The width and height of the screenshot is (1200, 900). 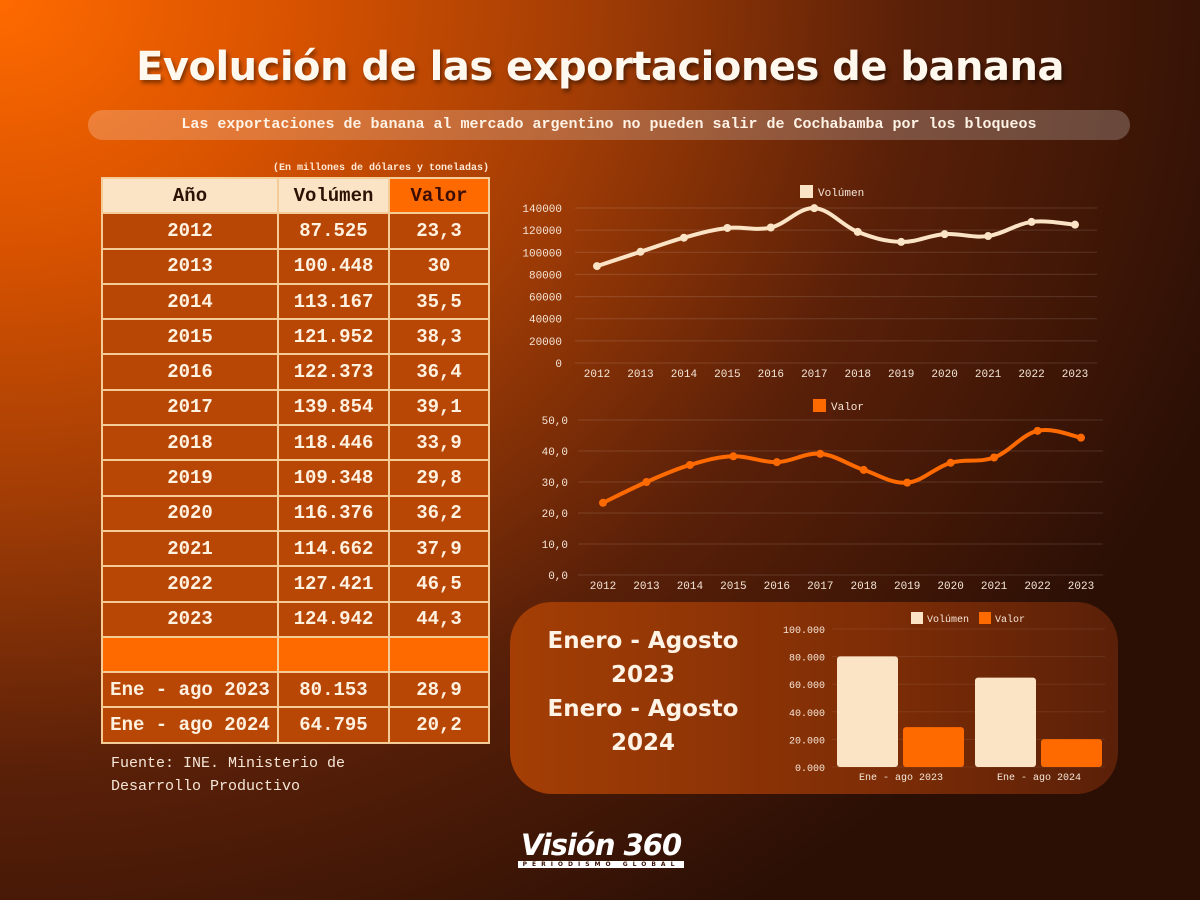 I want to click on cell-volume: 124.942, so click(x=333, y=619).